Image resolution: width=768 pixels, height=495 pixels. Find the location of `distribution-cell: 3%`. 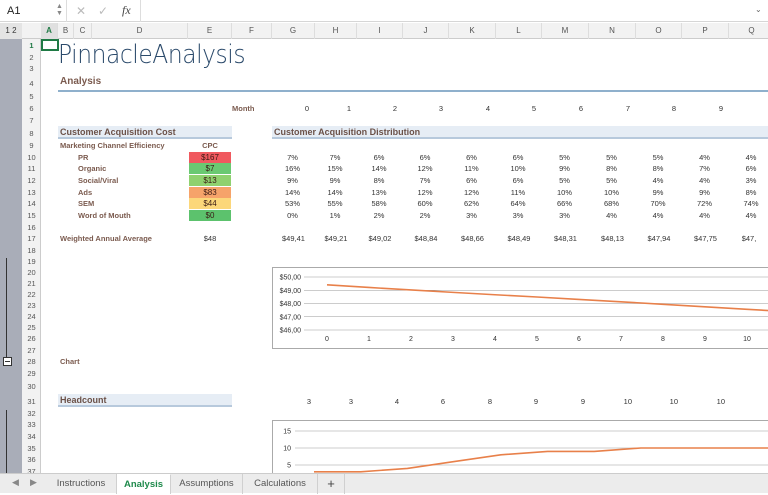

distribution-cell: 3% is located at coordinates (471, 215).